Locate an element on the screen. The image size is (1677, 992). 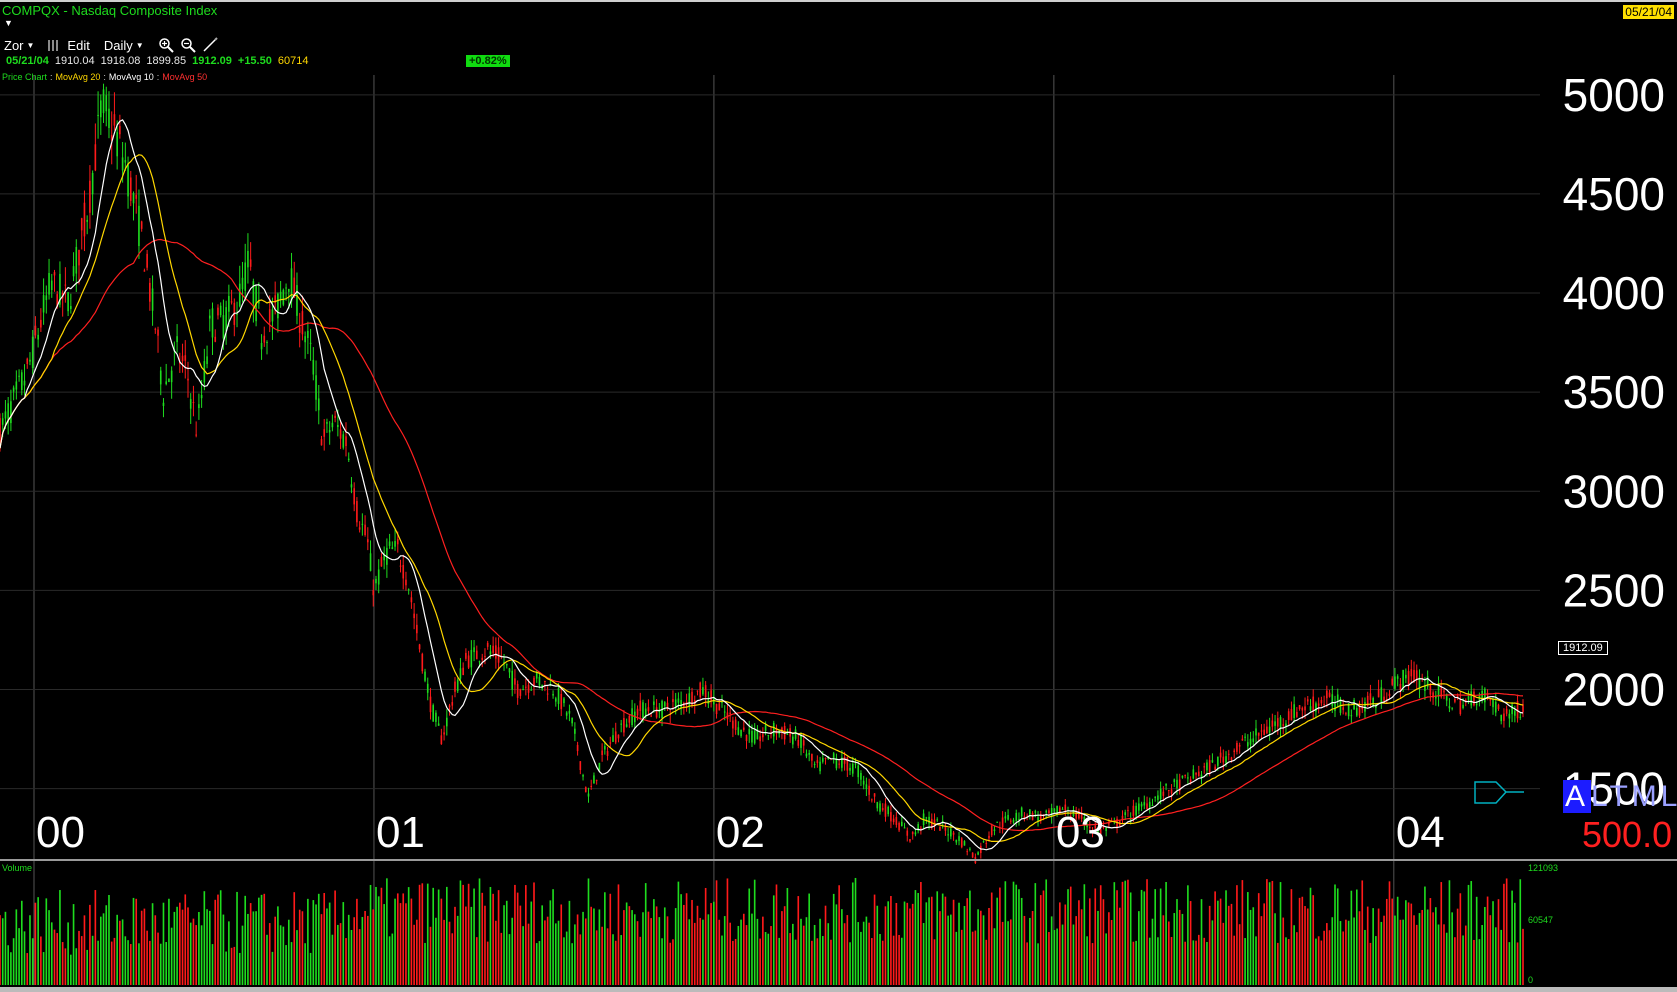
y-tick-label: 5000 is located at coordinates (1614, 95).